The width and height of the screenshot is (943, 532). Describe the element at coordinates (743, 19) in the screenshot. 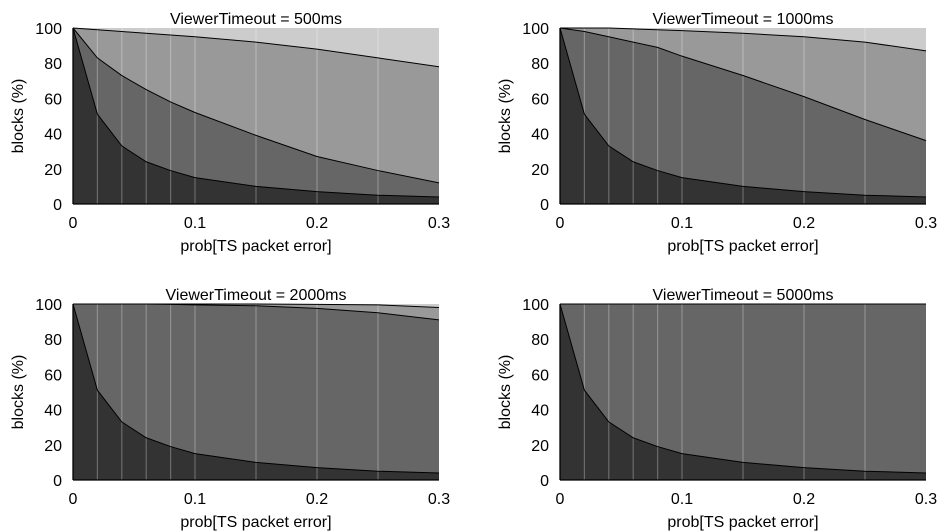

I see `chart-title: ViewerTimeout = 1000ms` at that location.